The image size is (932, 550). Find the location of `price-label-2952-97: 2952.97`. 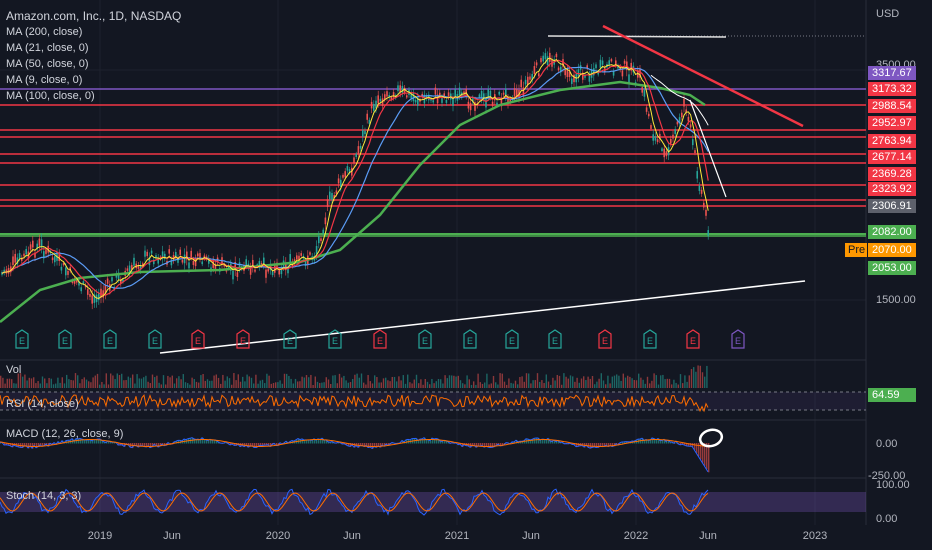

price-label-2952-97: 2952.97 is located at coordinates (892, 123).